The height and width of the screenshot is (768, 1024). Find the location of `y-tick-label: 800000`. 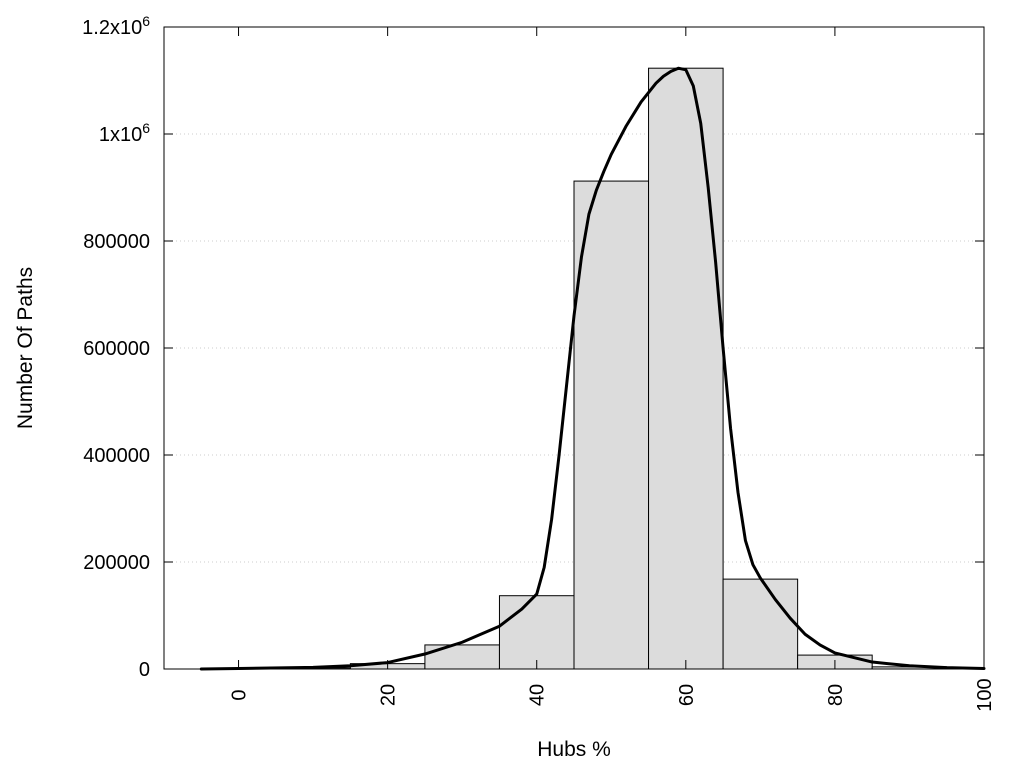

y-tick-label: 800000 is located at coordinates (116, 242).